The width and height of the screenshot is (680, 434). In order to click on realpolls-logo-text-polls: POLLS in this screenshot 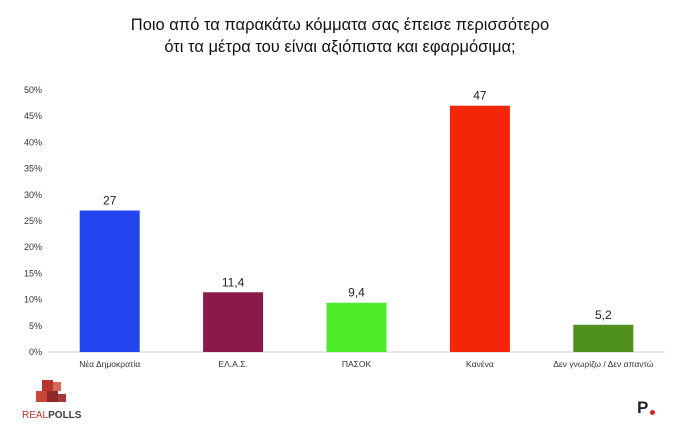, I will do `click(65, 415)`.